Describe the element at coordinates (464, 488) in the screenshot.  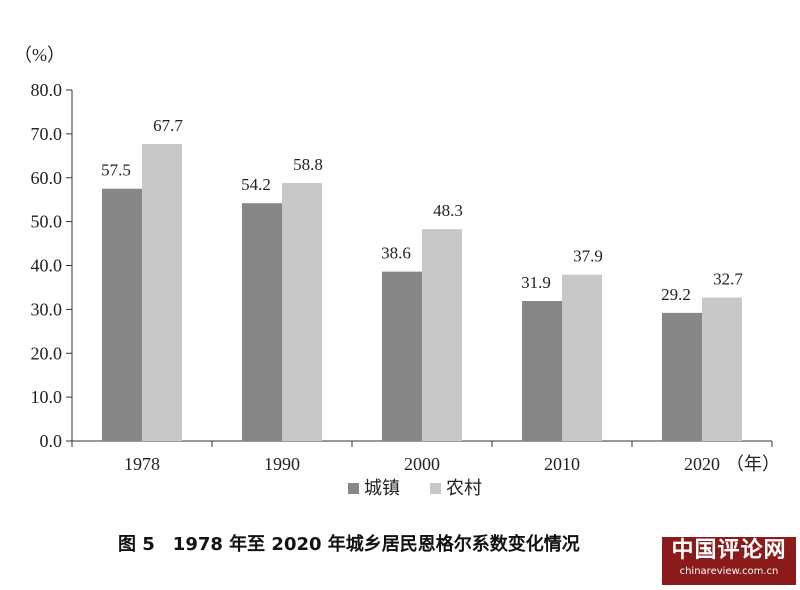
I see `legend-label: 农村` at that location.